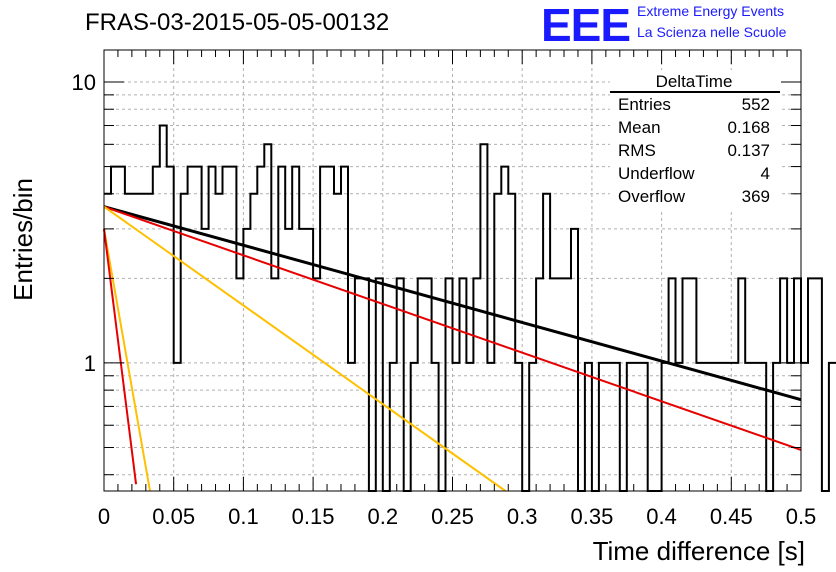 The height and width of the screenshot is (572, 836). Describe the element at coordinates (173, 516) in the screenshot. I see `x-tick-label: 0.05` at that location.